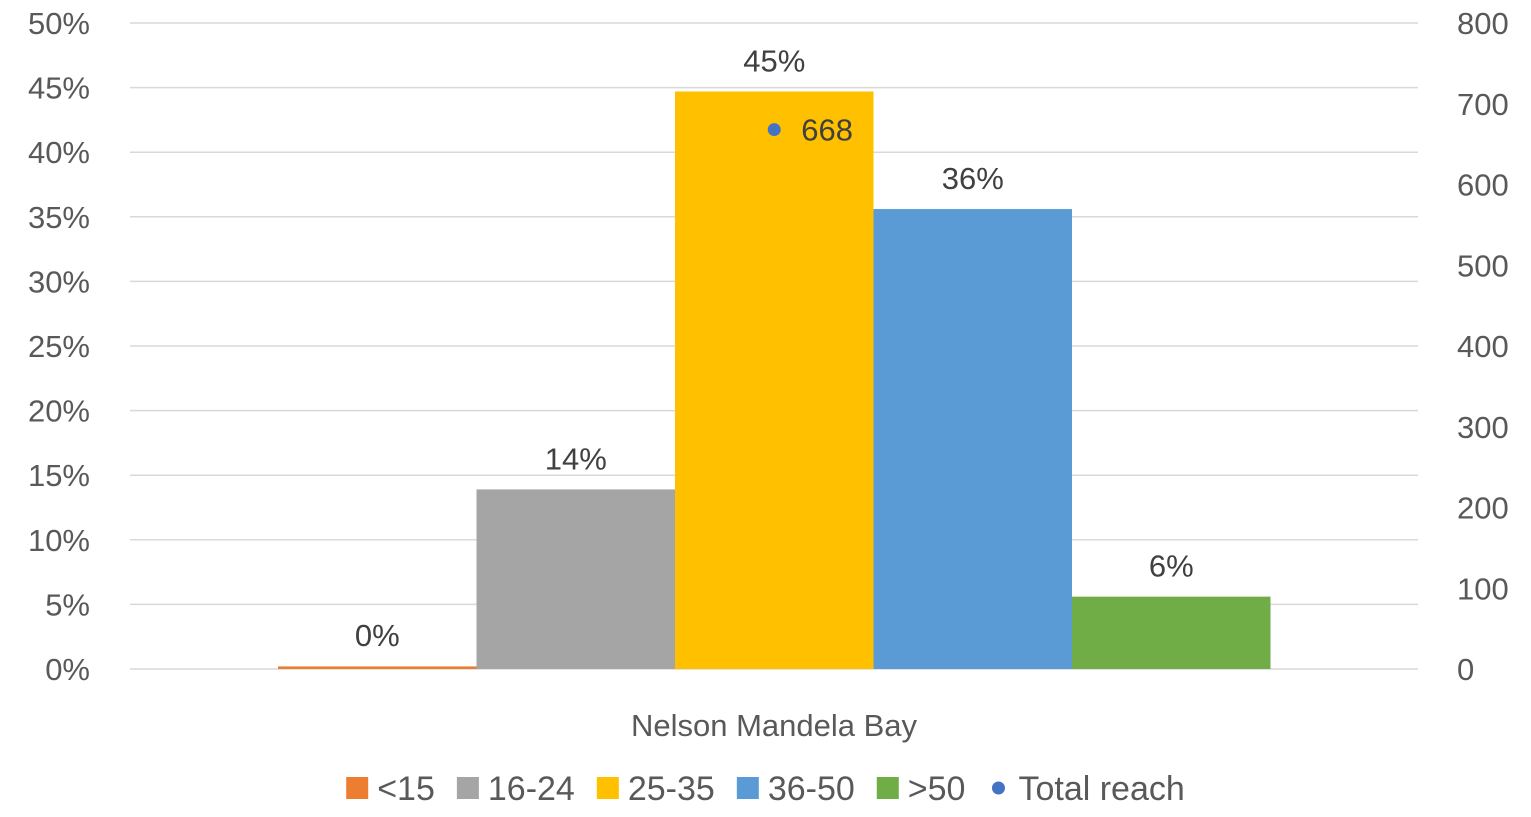 The image size is (1531, 817). What do you see at coordinates (774, 60) in the screenshot?
I see `data-label: 45%` at bounding box center [774, 60].